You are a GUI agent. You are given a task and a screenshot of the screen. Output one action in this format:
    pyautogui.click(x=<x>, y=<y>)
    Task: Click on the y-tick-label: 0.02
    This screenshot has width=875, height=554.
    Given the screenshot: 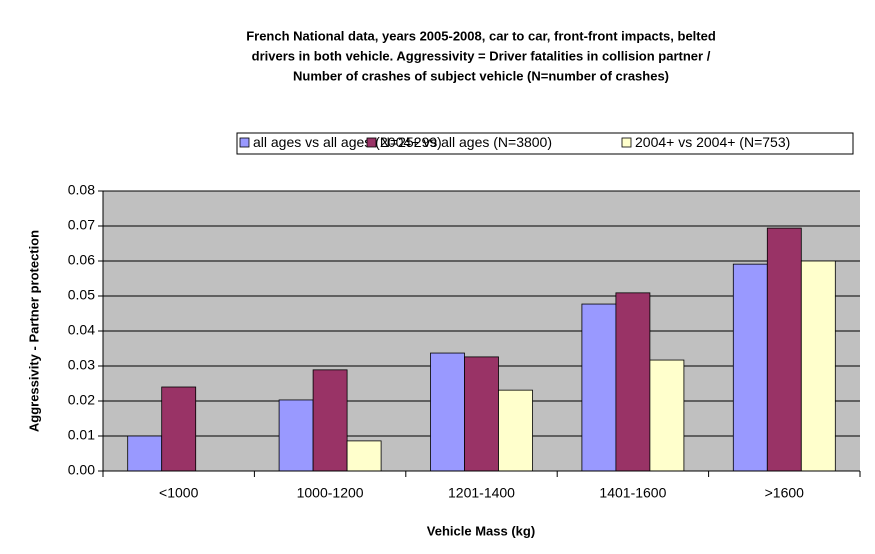 What is the action you would take?
    pyautogui.click(x=81, y=400)
    